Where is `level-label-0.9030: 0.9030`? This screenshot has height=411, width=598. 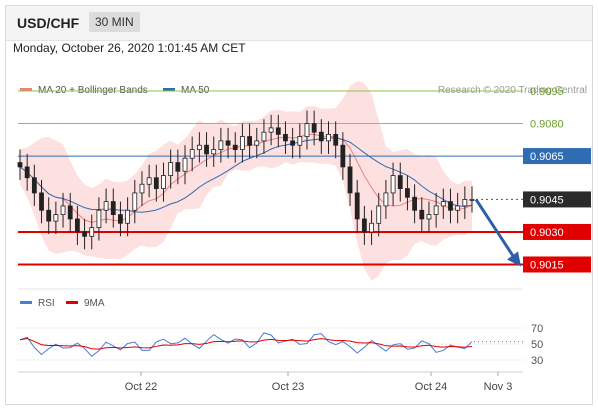 level-label-0.9030: 0.9030 is located at coordinates (547, 233).